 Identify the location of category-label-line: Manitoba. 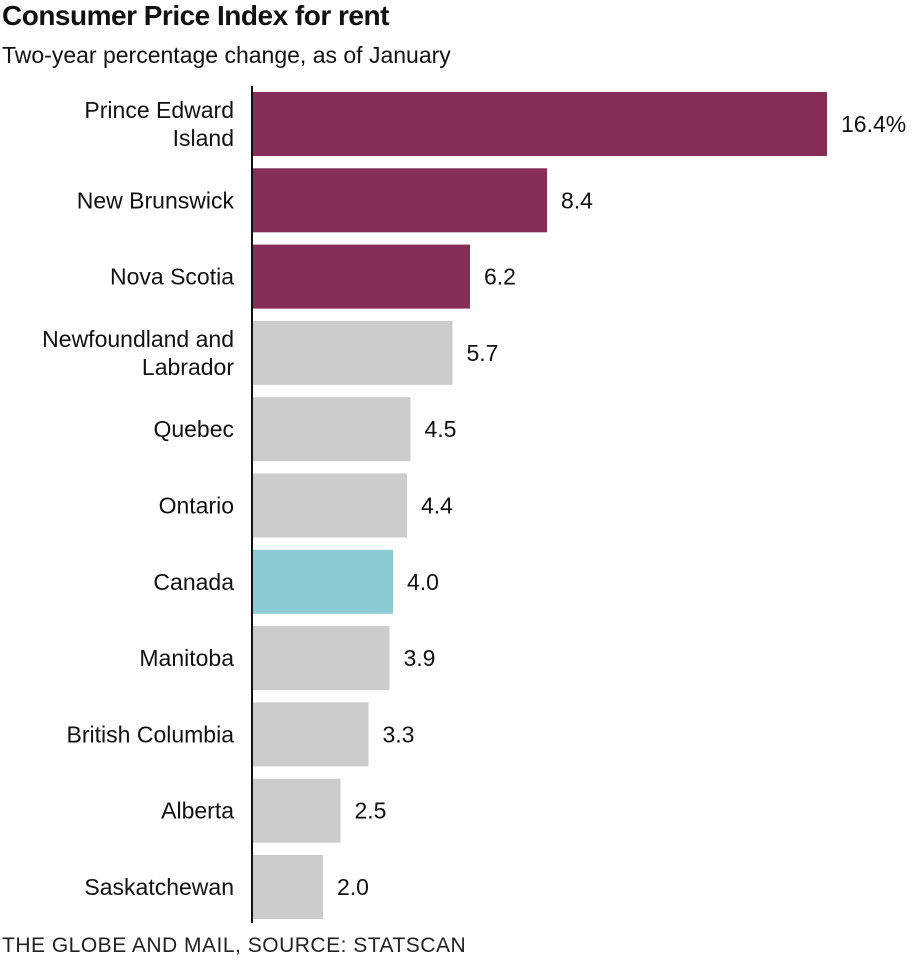
(186, 658).